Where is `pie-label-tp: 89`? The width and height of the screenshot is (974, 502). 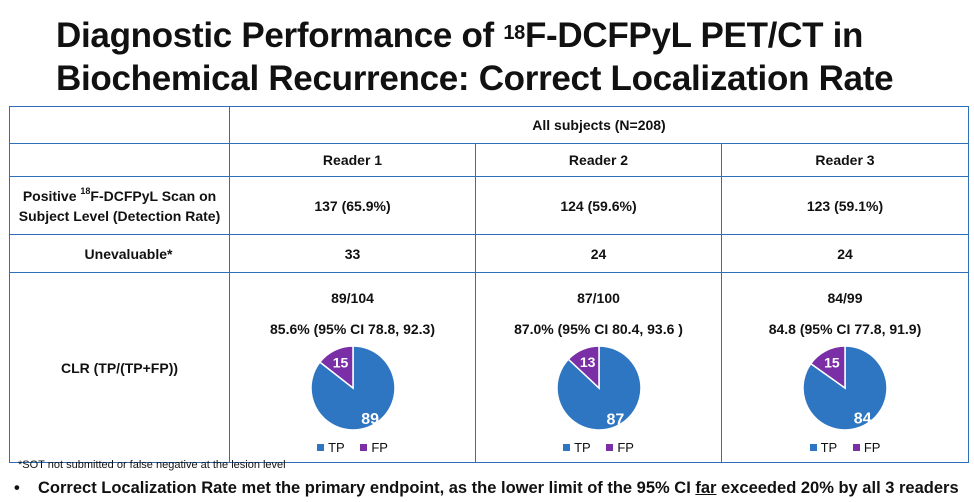
pie-label-tp: 89 is located at coordinates (370, 419).